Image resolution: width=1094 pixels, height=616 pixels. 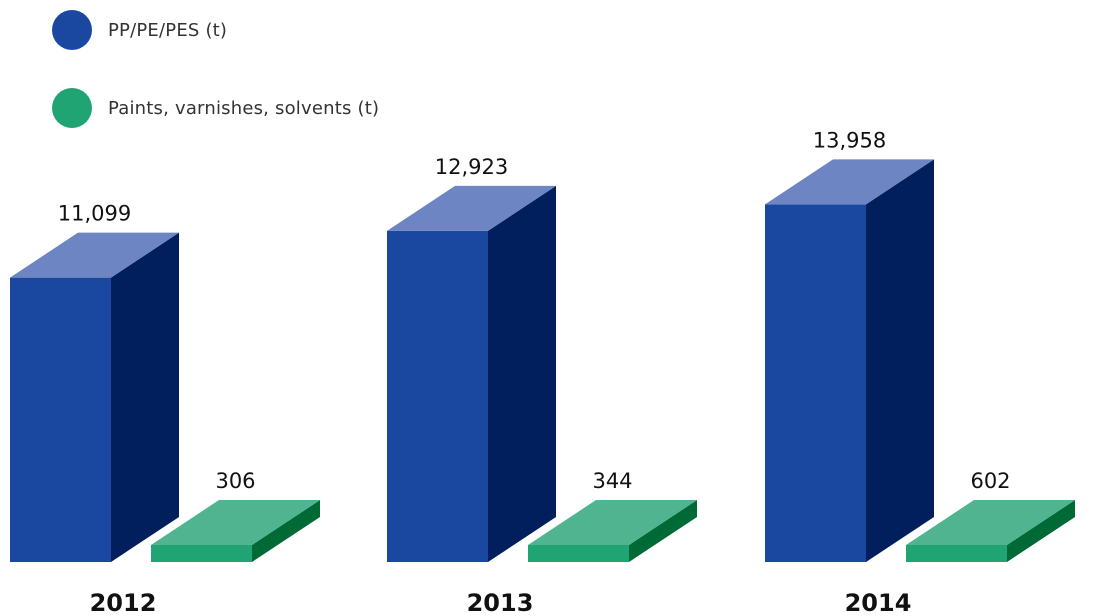 What do you see at coordinates (437, 396) in the screenshot?
I see `pp-bar-2013` at bounding box center [437, 396].